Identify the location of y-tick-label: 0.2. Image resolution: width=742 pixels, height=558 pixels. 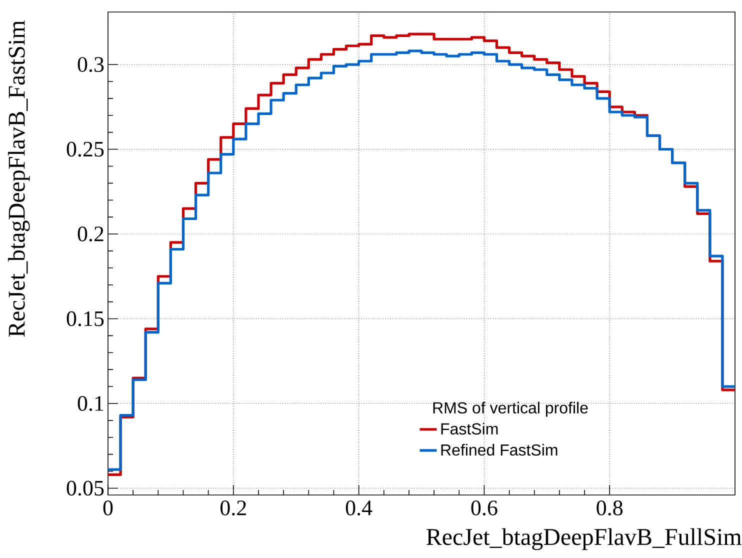
(91, 234).